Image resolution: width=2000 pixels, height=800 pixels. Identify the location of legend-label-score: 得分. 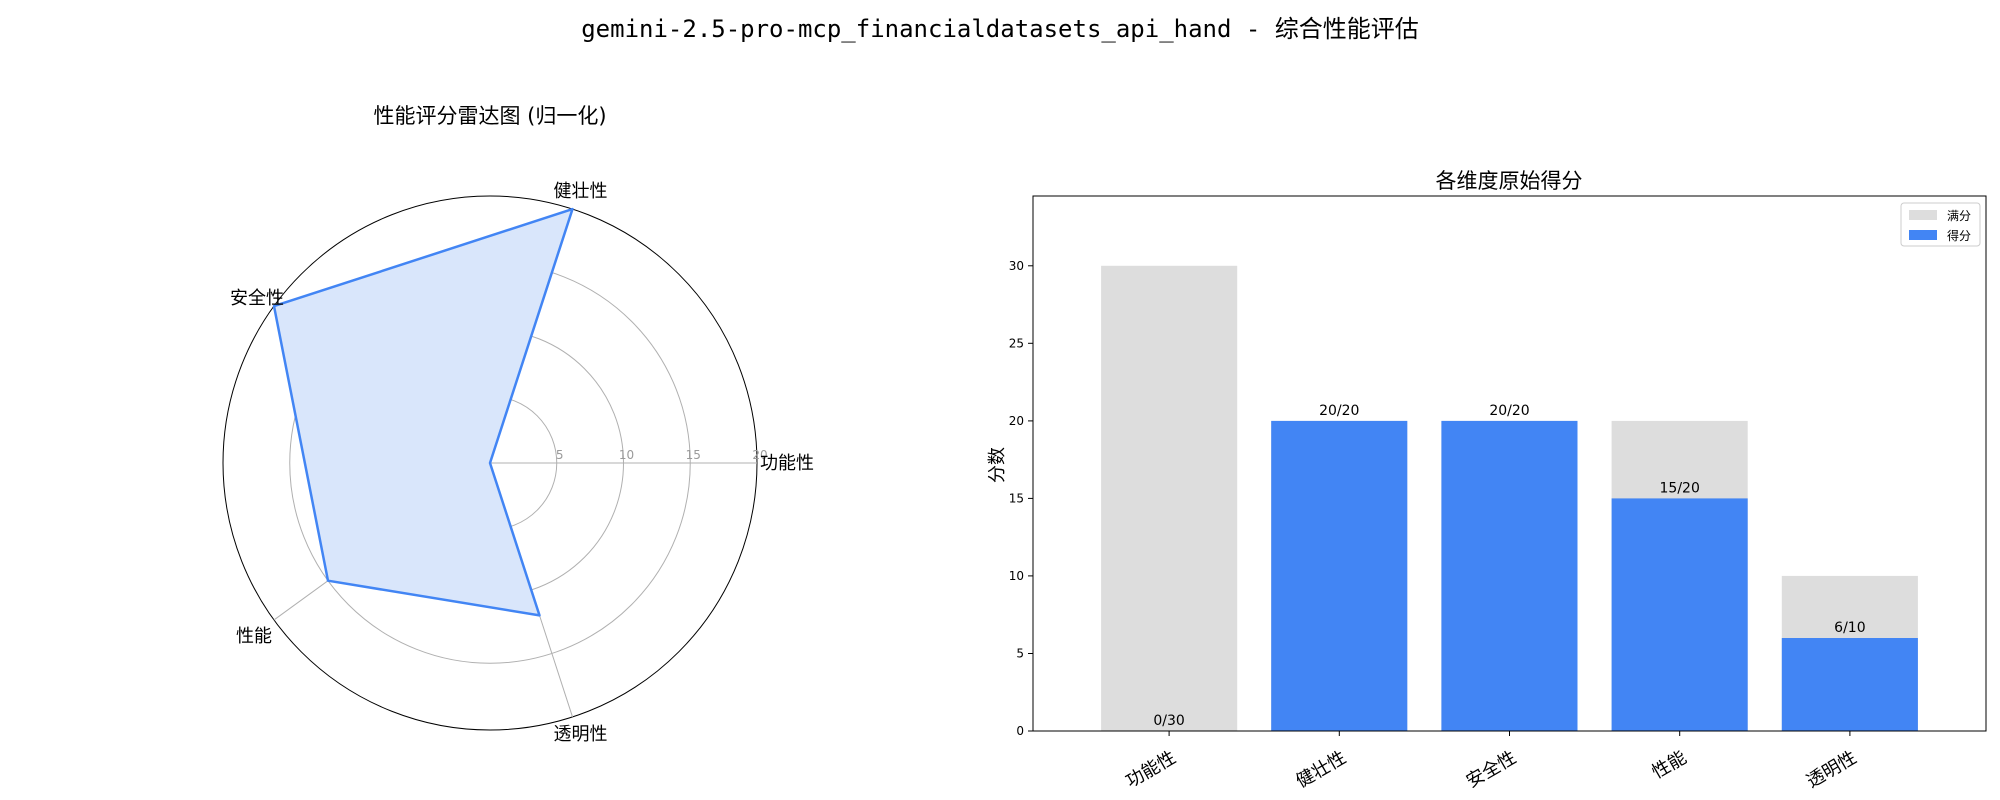
(1959, 235).